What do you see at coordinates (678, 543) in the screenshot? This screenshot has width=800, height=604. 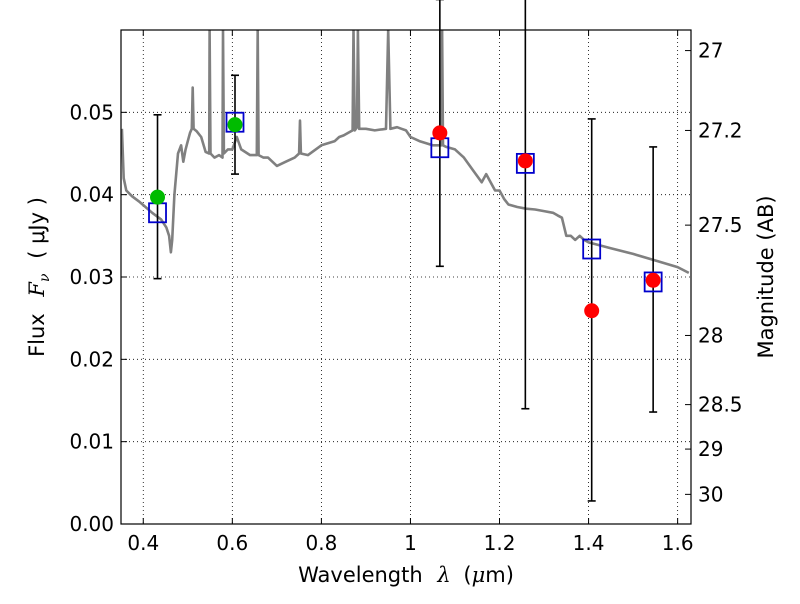 I see `x-tick-label: 1.6` at bounding box center [678, 543].